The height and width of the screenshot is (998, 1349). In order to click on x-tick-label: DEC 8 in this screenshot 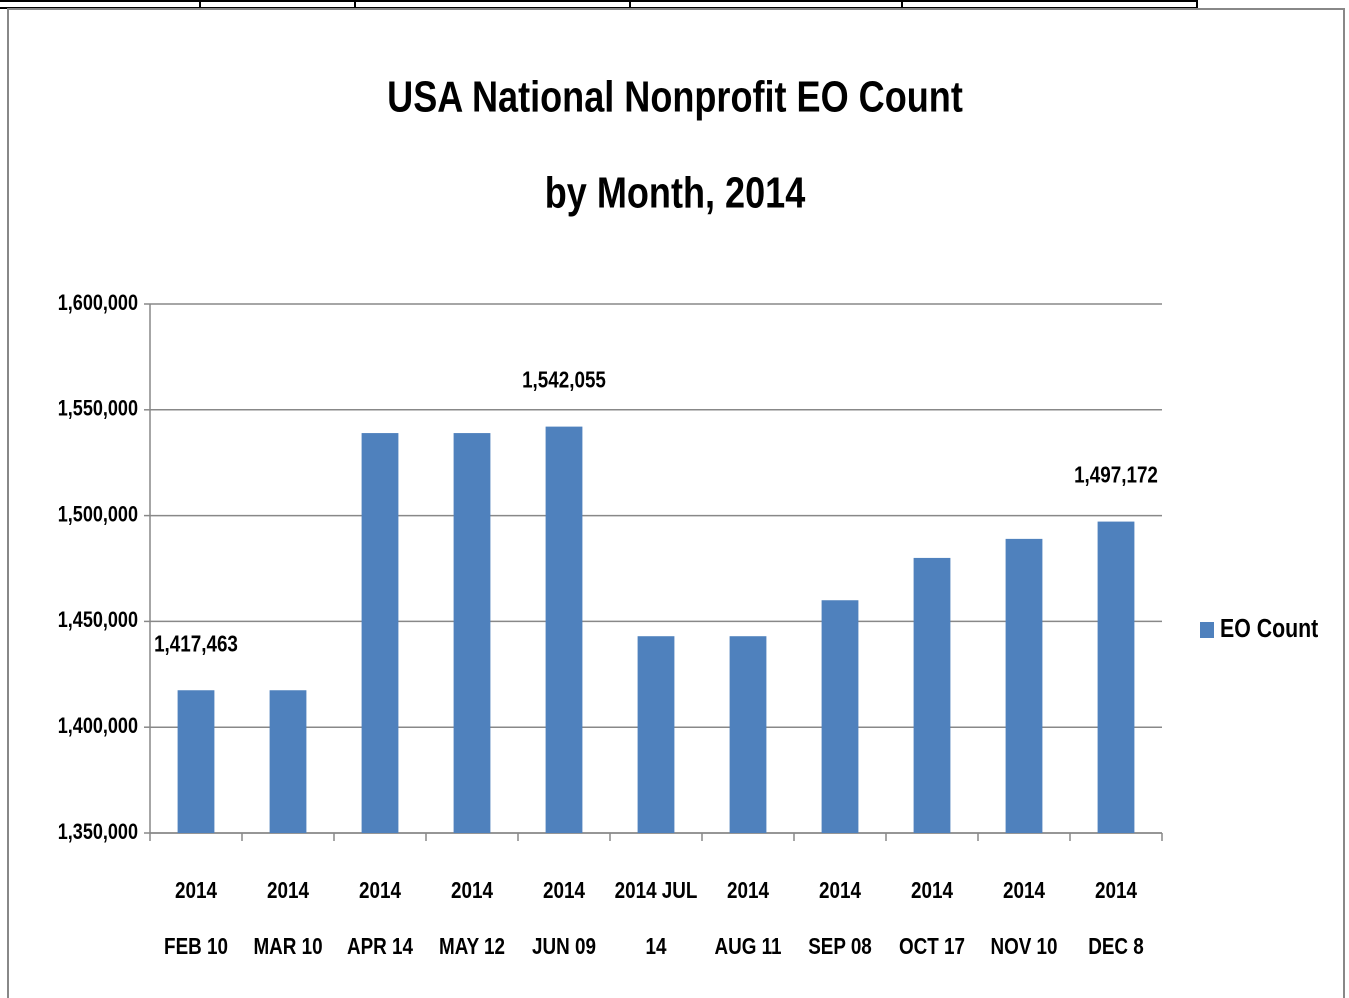, I will do `click(1116, 946)`.